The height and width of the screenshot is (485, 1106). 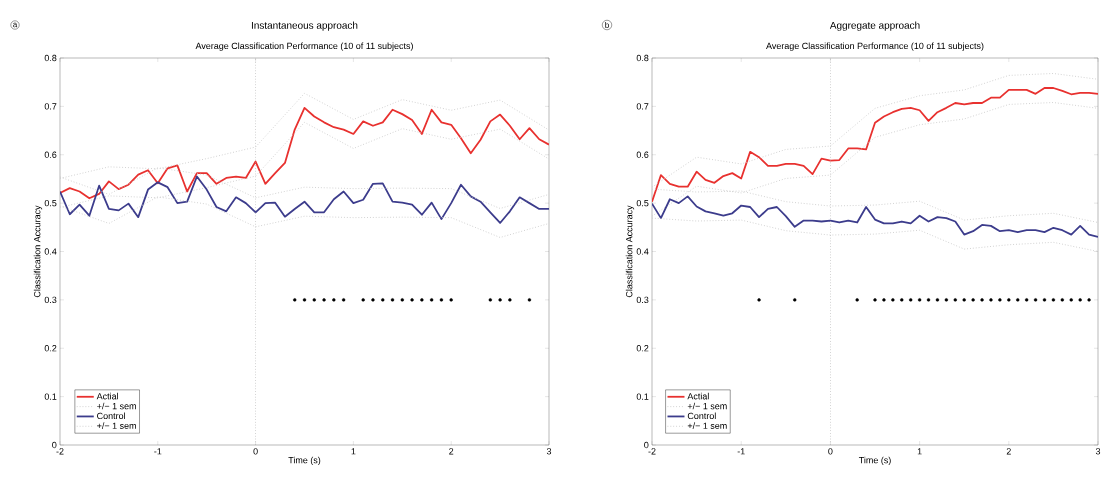 What do you see at coordinates (304, 26) in the screenshot?
I see `chart-title: Instantaneous approach` at bounding box center [304, 26].